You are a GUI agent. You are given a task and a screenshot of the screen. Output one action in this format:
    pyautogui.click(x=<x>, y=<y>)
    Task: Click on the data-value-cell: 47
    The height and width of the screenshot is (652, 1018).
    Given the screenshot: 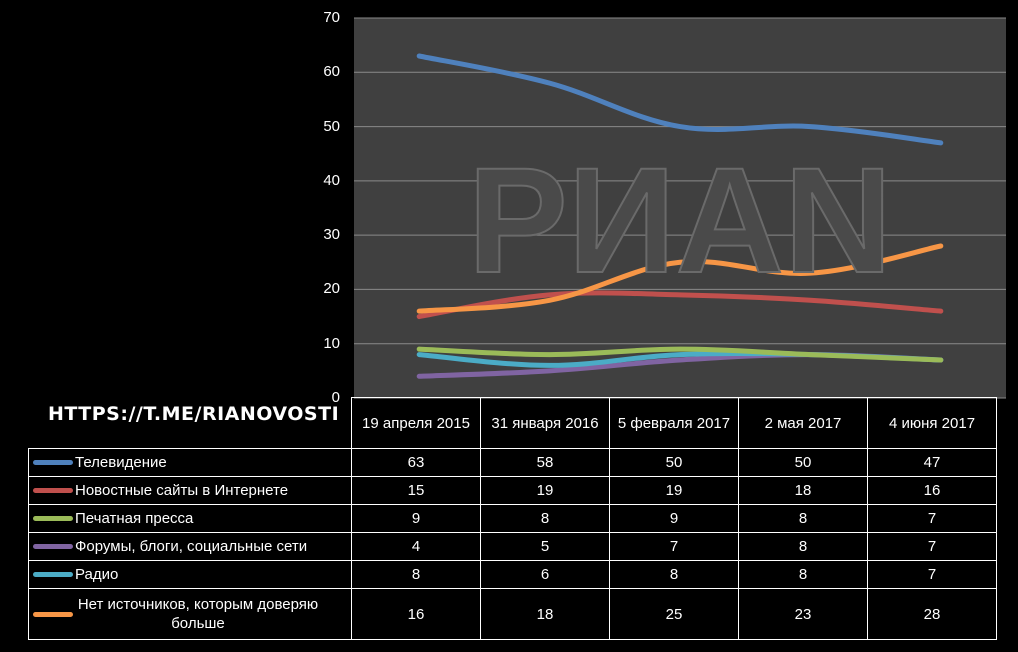 What is the action you would take?
    pyautogui.click(x=932, y=462)
    